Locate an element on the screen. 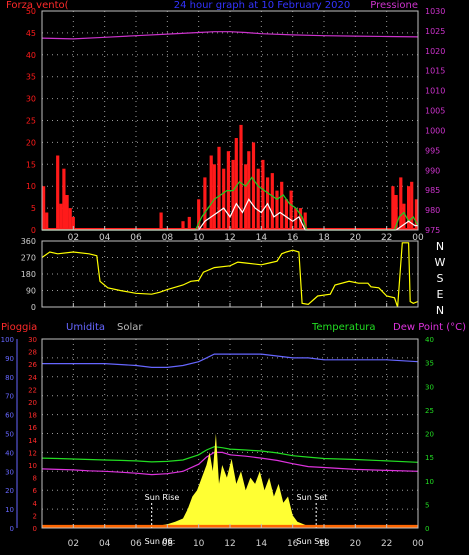  humidity-tick: 40 is located at coordinates (9, 453).